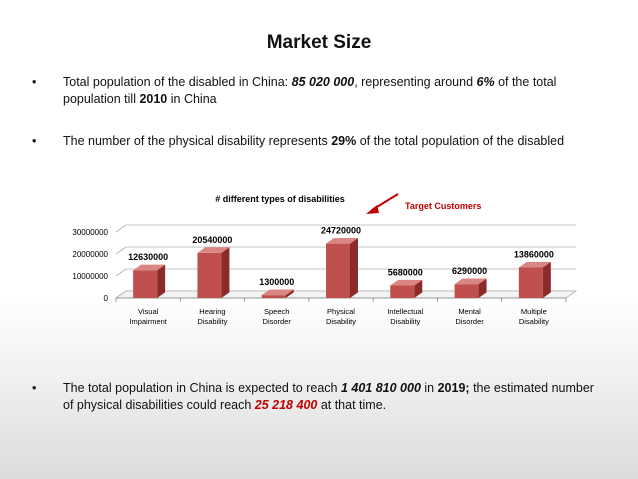 The height and width of the screenshot is (479, 638). Describe the element at coordinates (276, 282) in the screenshot. I see `data-label: 1300000` at that location.